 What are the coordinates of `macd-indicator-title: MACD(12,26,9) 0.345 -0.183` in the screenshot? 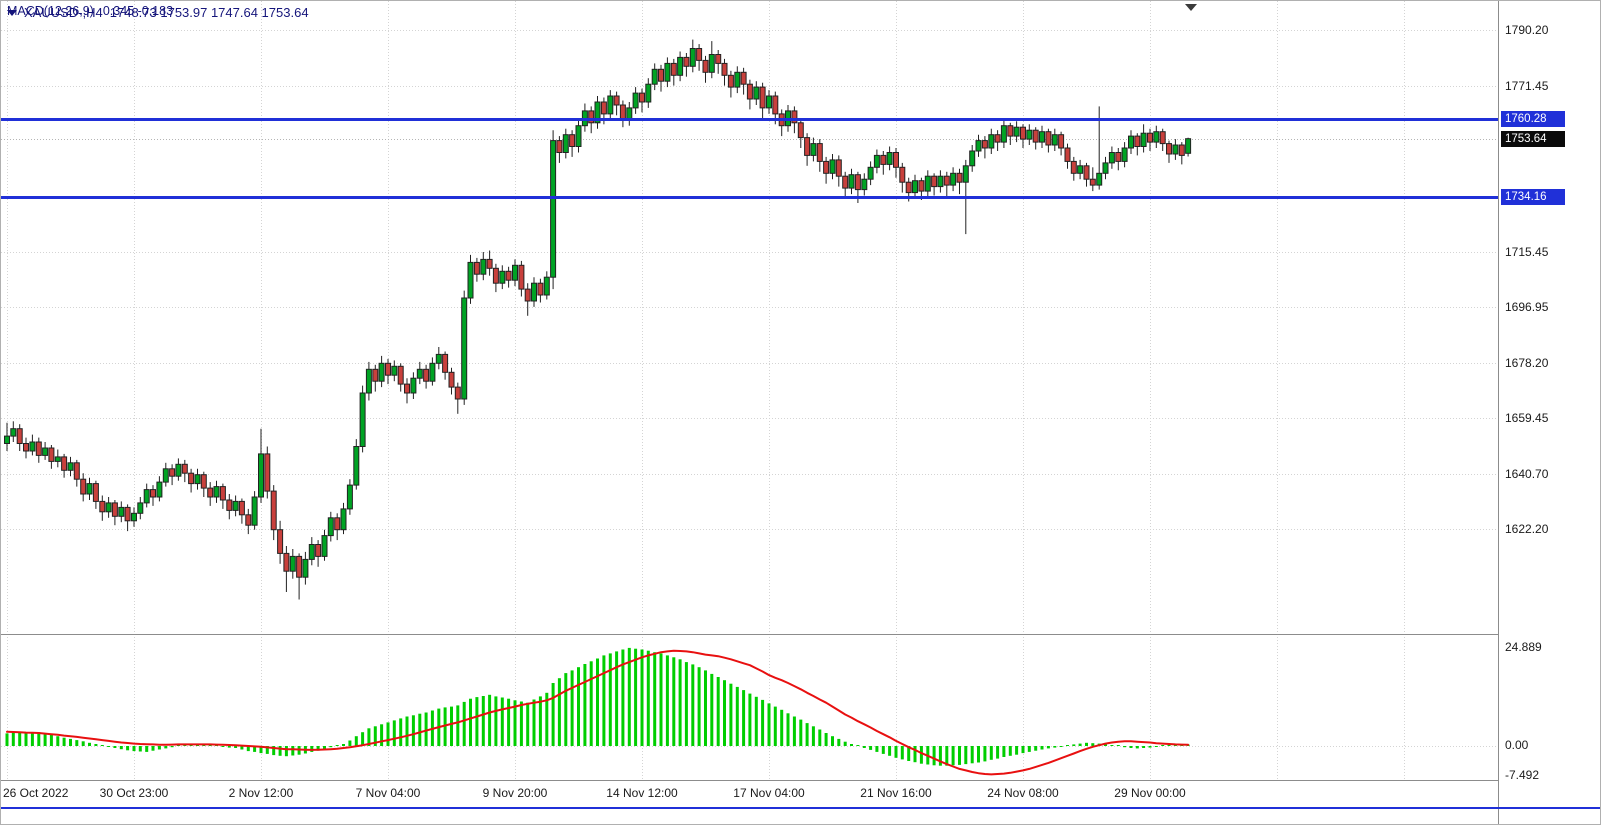 It's located at (90, 11).